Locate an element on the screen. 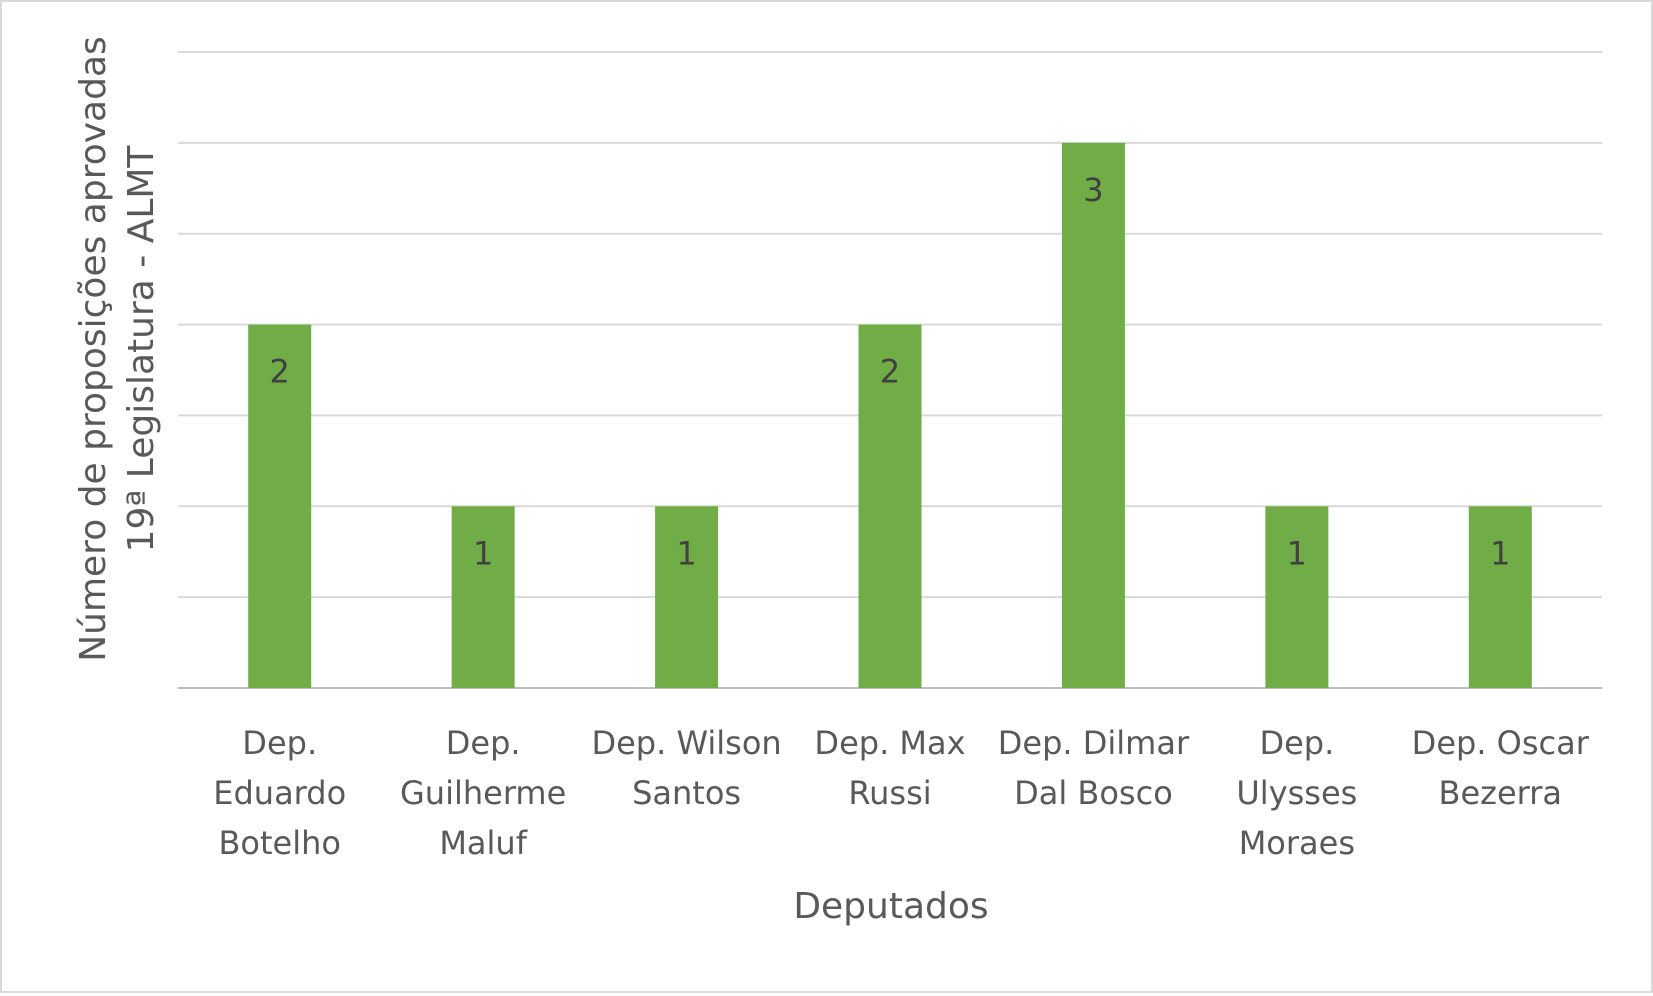 The height and width of the screenshot is (996, 1653). x-tick-label-line: Russi is located at coordinates (889, 793).